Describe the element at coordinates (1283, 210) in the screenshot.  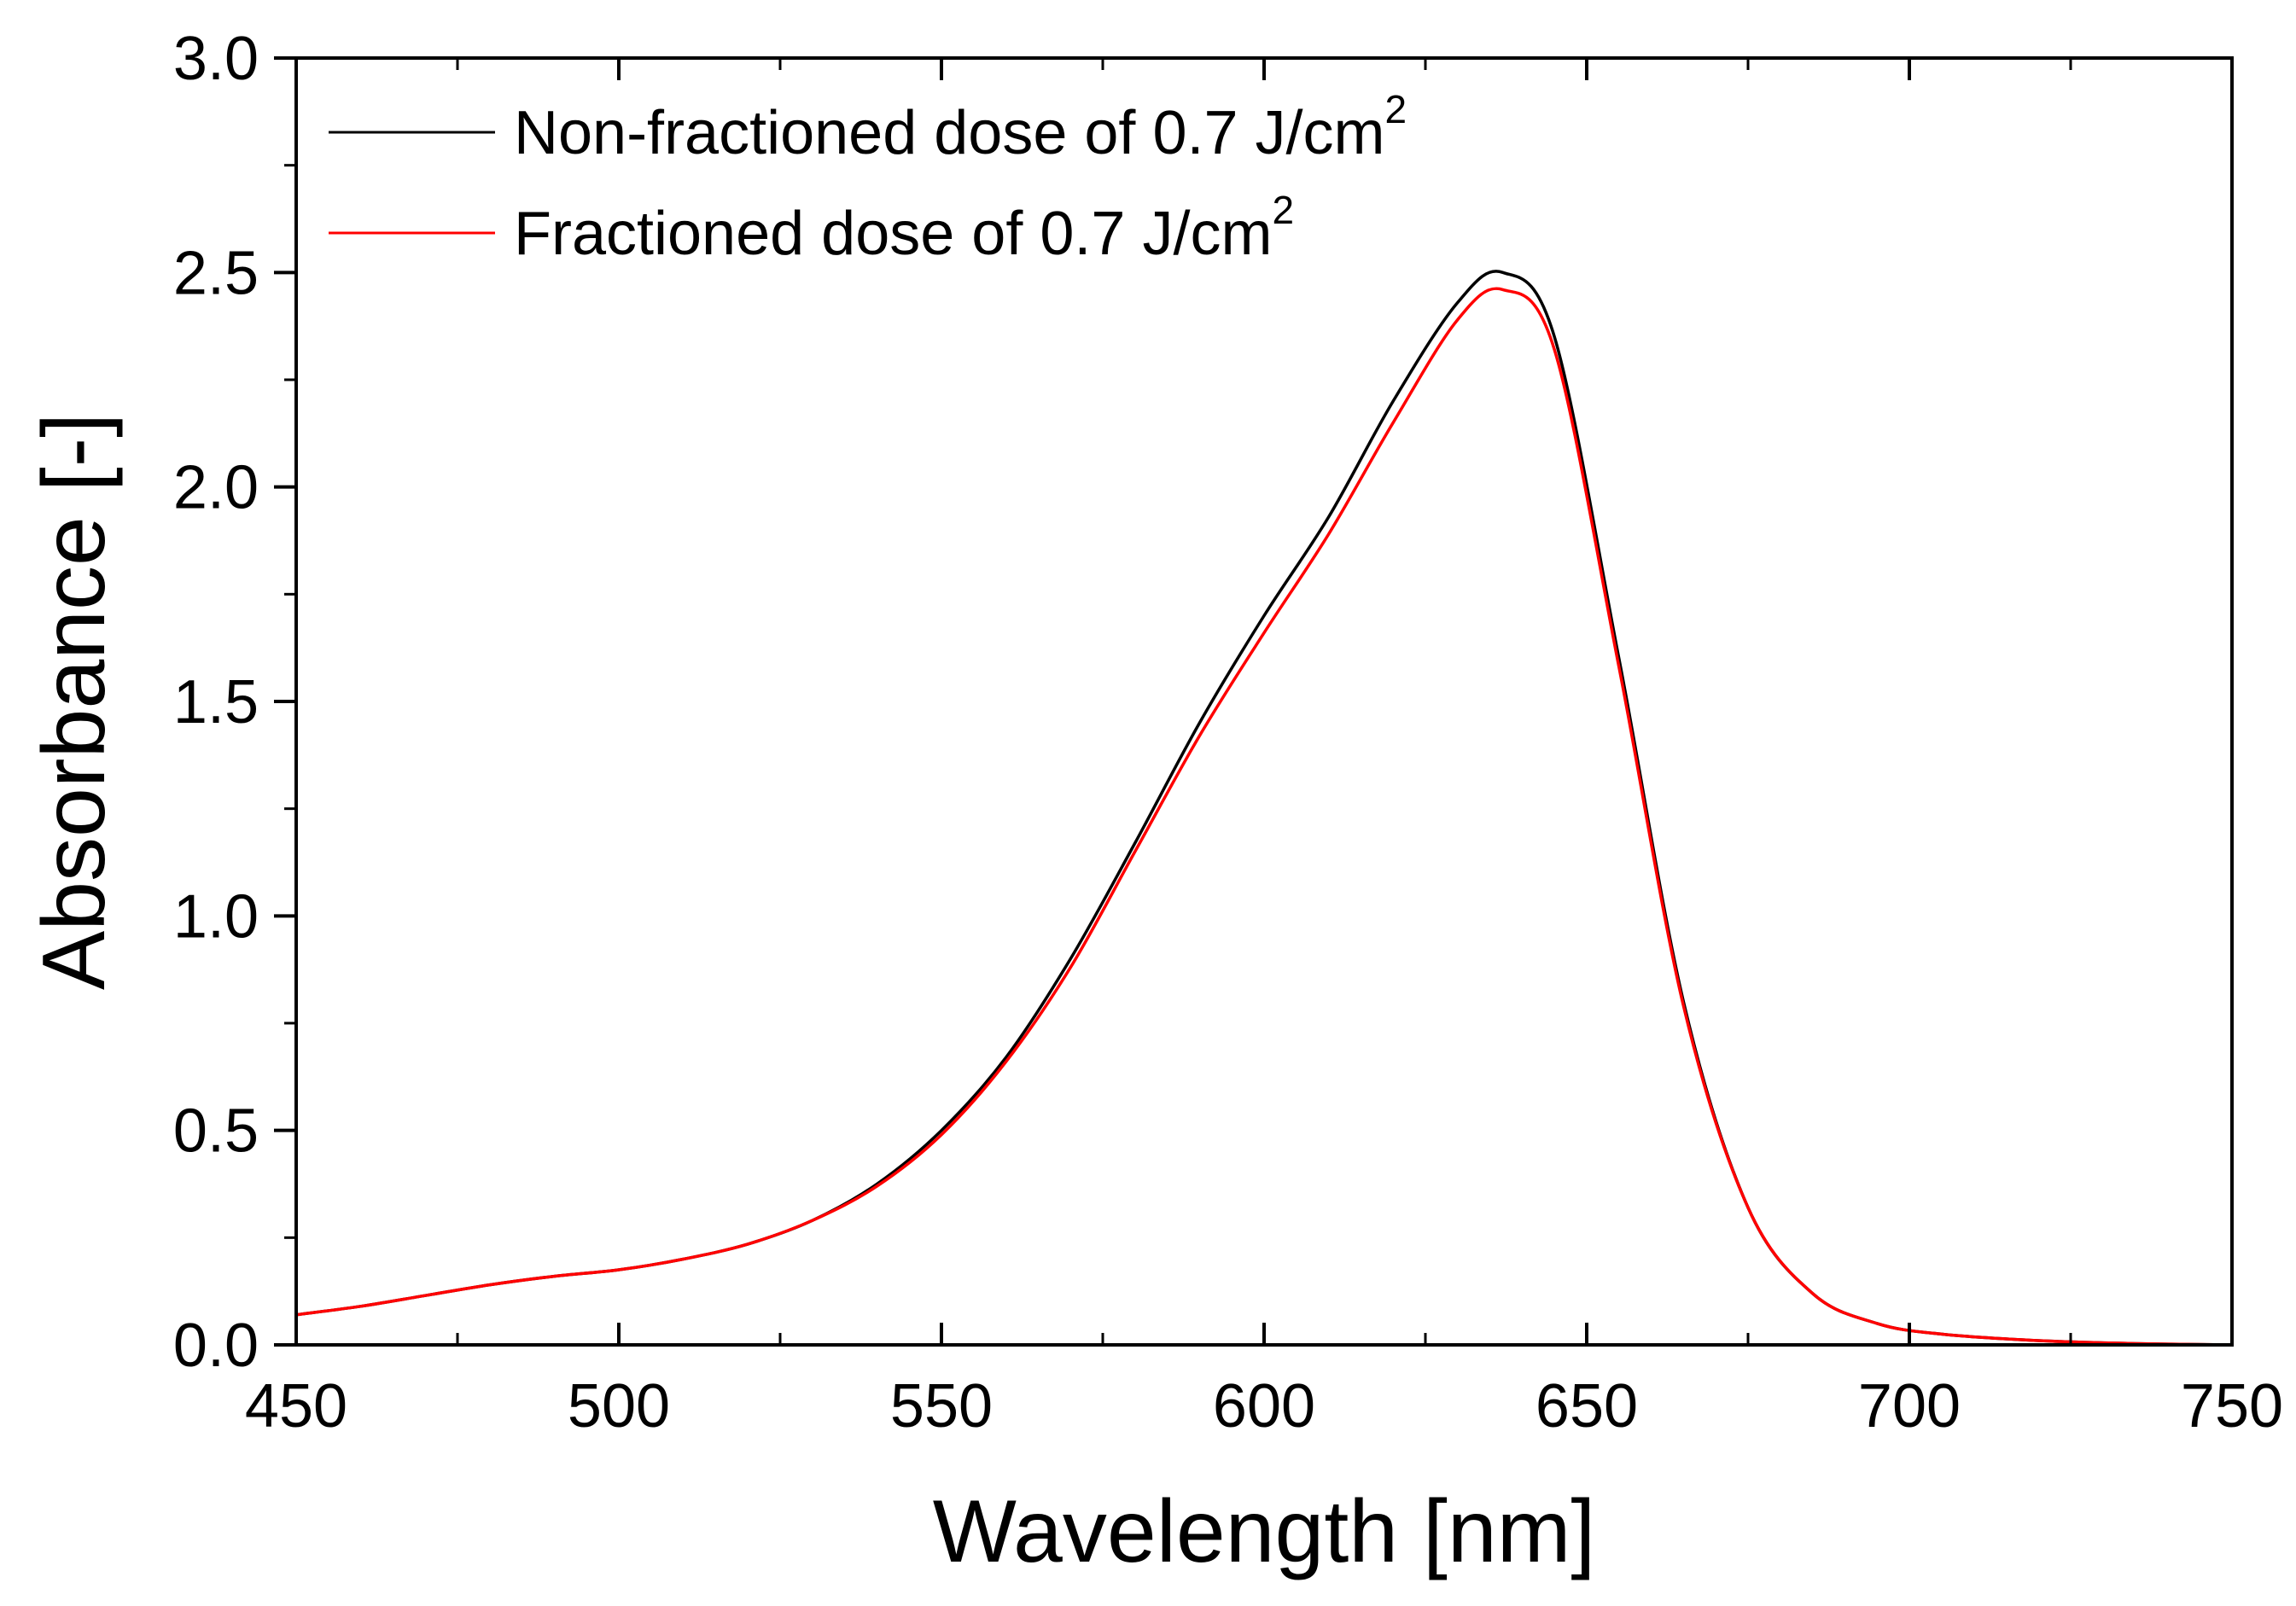
I see `legend-label-fractioned-superscript: 2` at that location.